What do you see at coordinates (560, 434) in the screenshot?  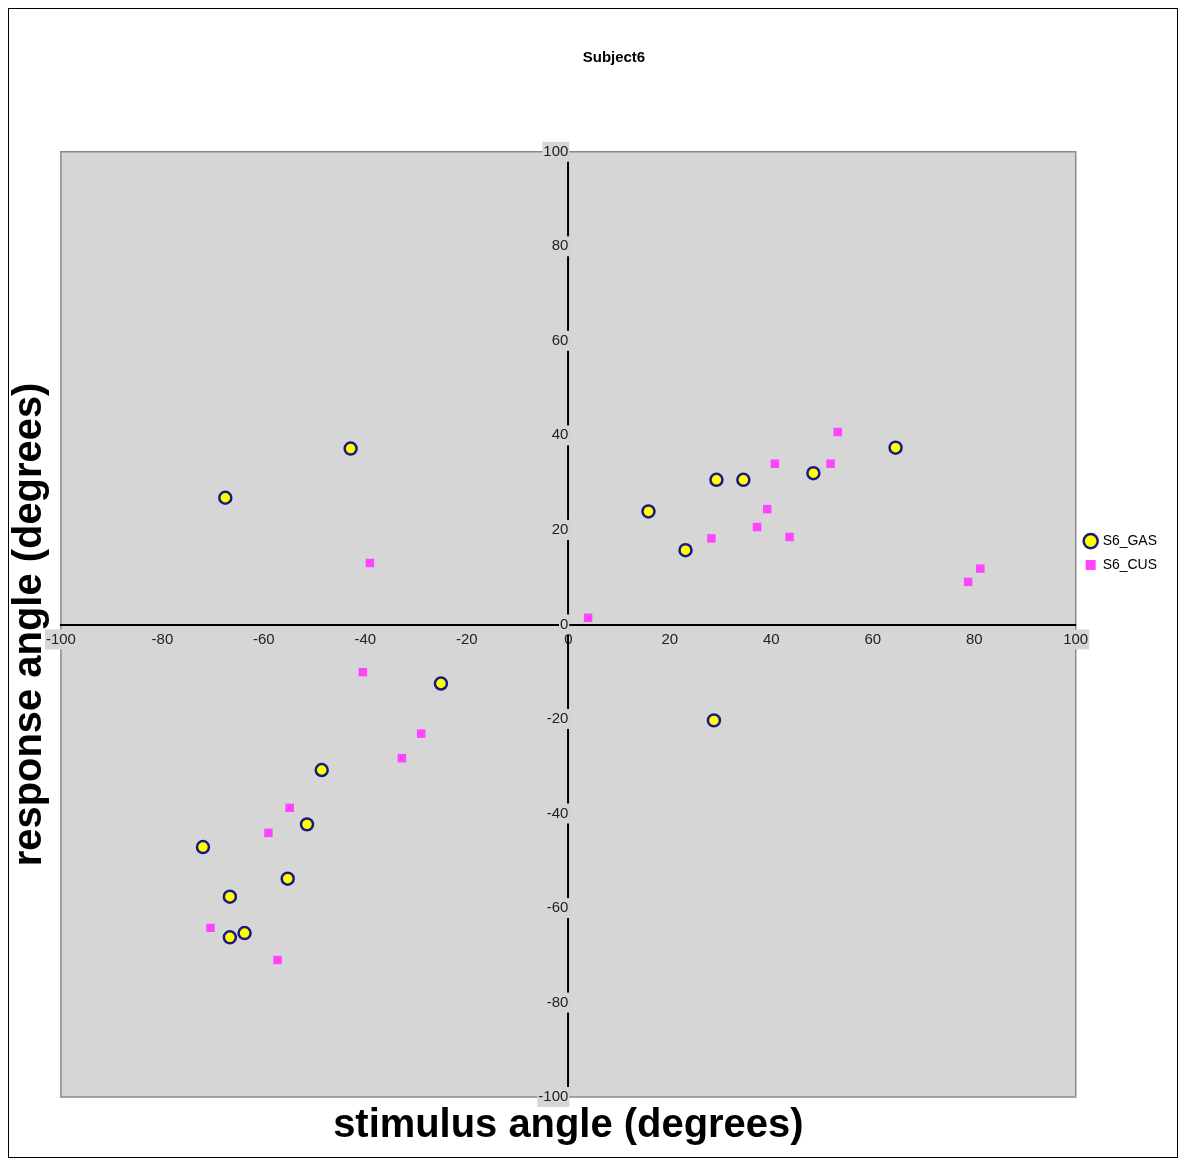 I see `y-tick-label: 40` at bounding box center [560, 434].